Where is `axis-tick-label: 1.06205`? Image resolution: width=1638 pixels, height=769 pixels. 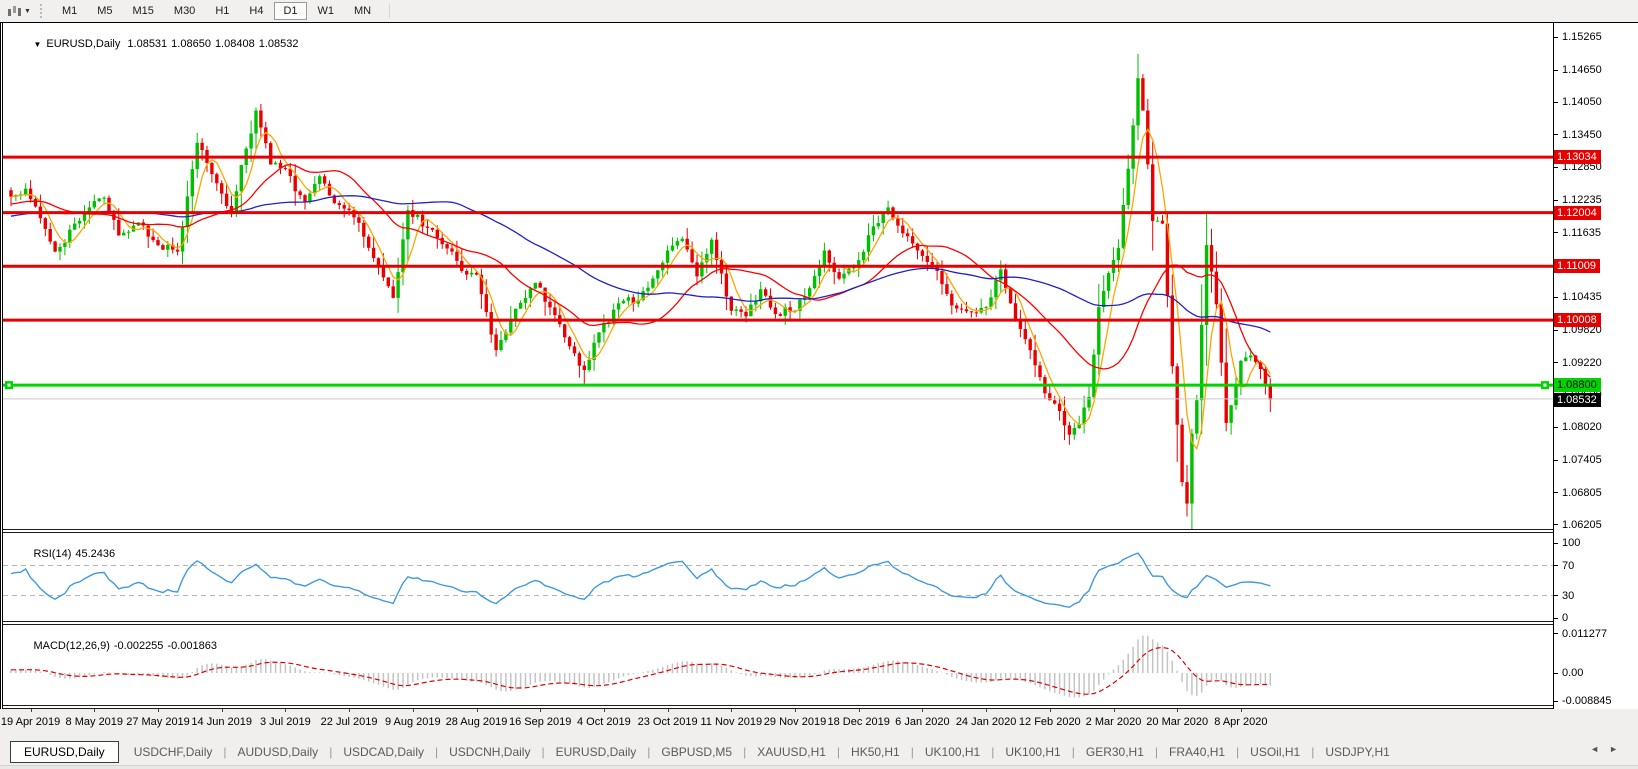 axis-tick-label: 1.06205 is located at coordinates (1582, 524).